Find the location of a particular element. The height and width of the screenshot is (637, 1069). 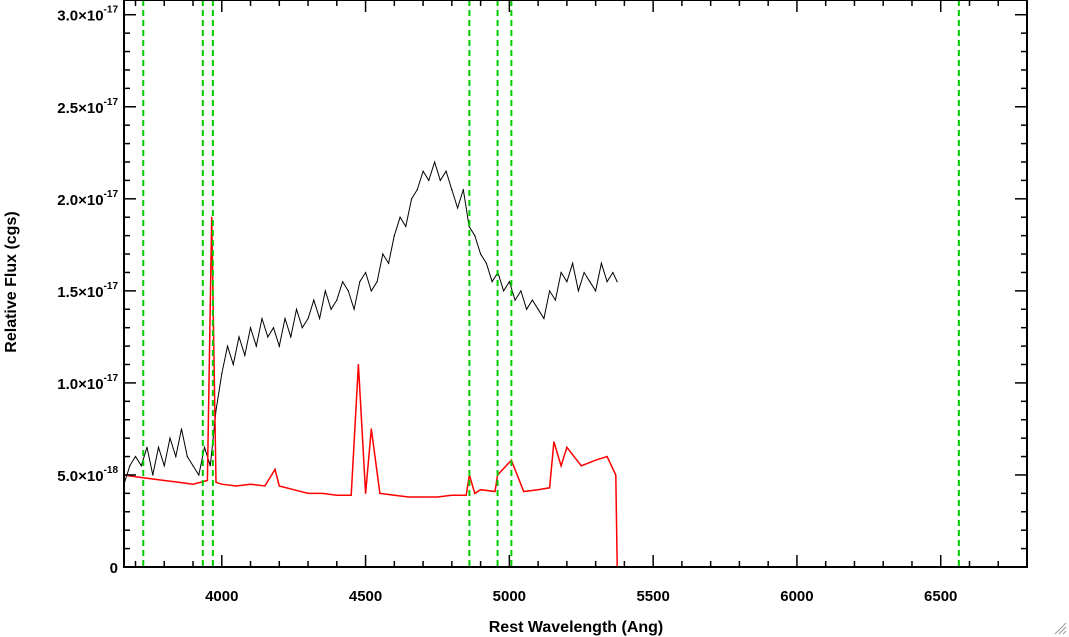

y-tick-label: 1.5×10⁻¹⁷ is located at coordinates (87, 291).